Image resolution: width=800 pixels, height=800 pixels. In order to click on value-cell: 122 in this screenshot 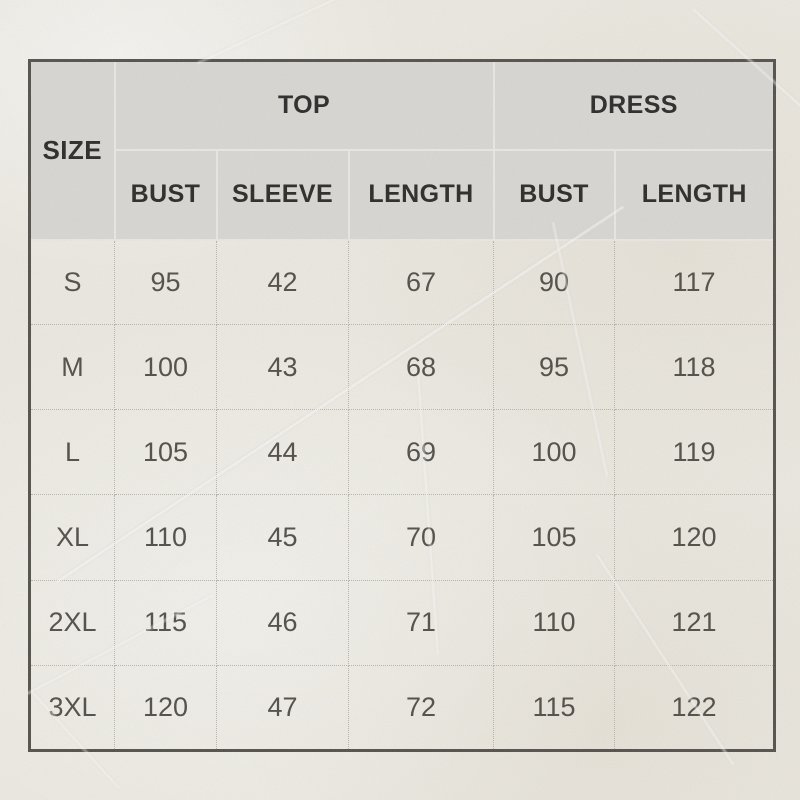, I will do `click(695, 708)`.